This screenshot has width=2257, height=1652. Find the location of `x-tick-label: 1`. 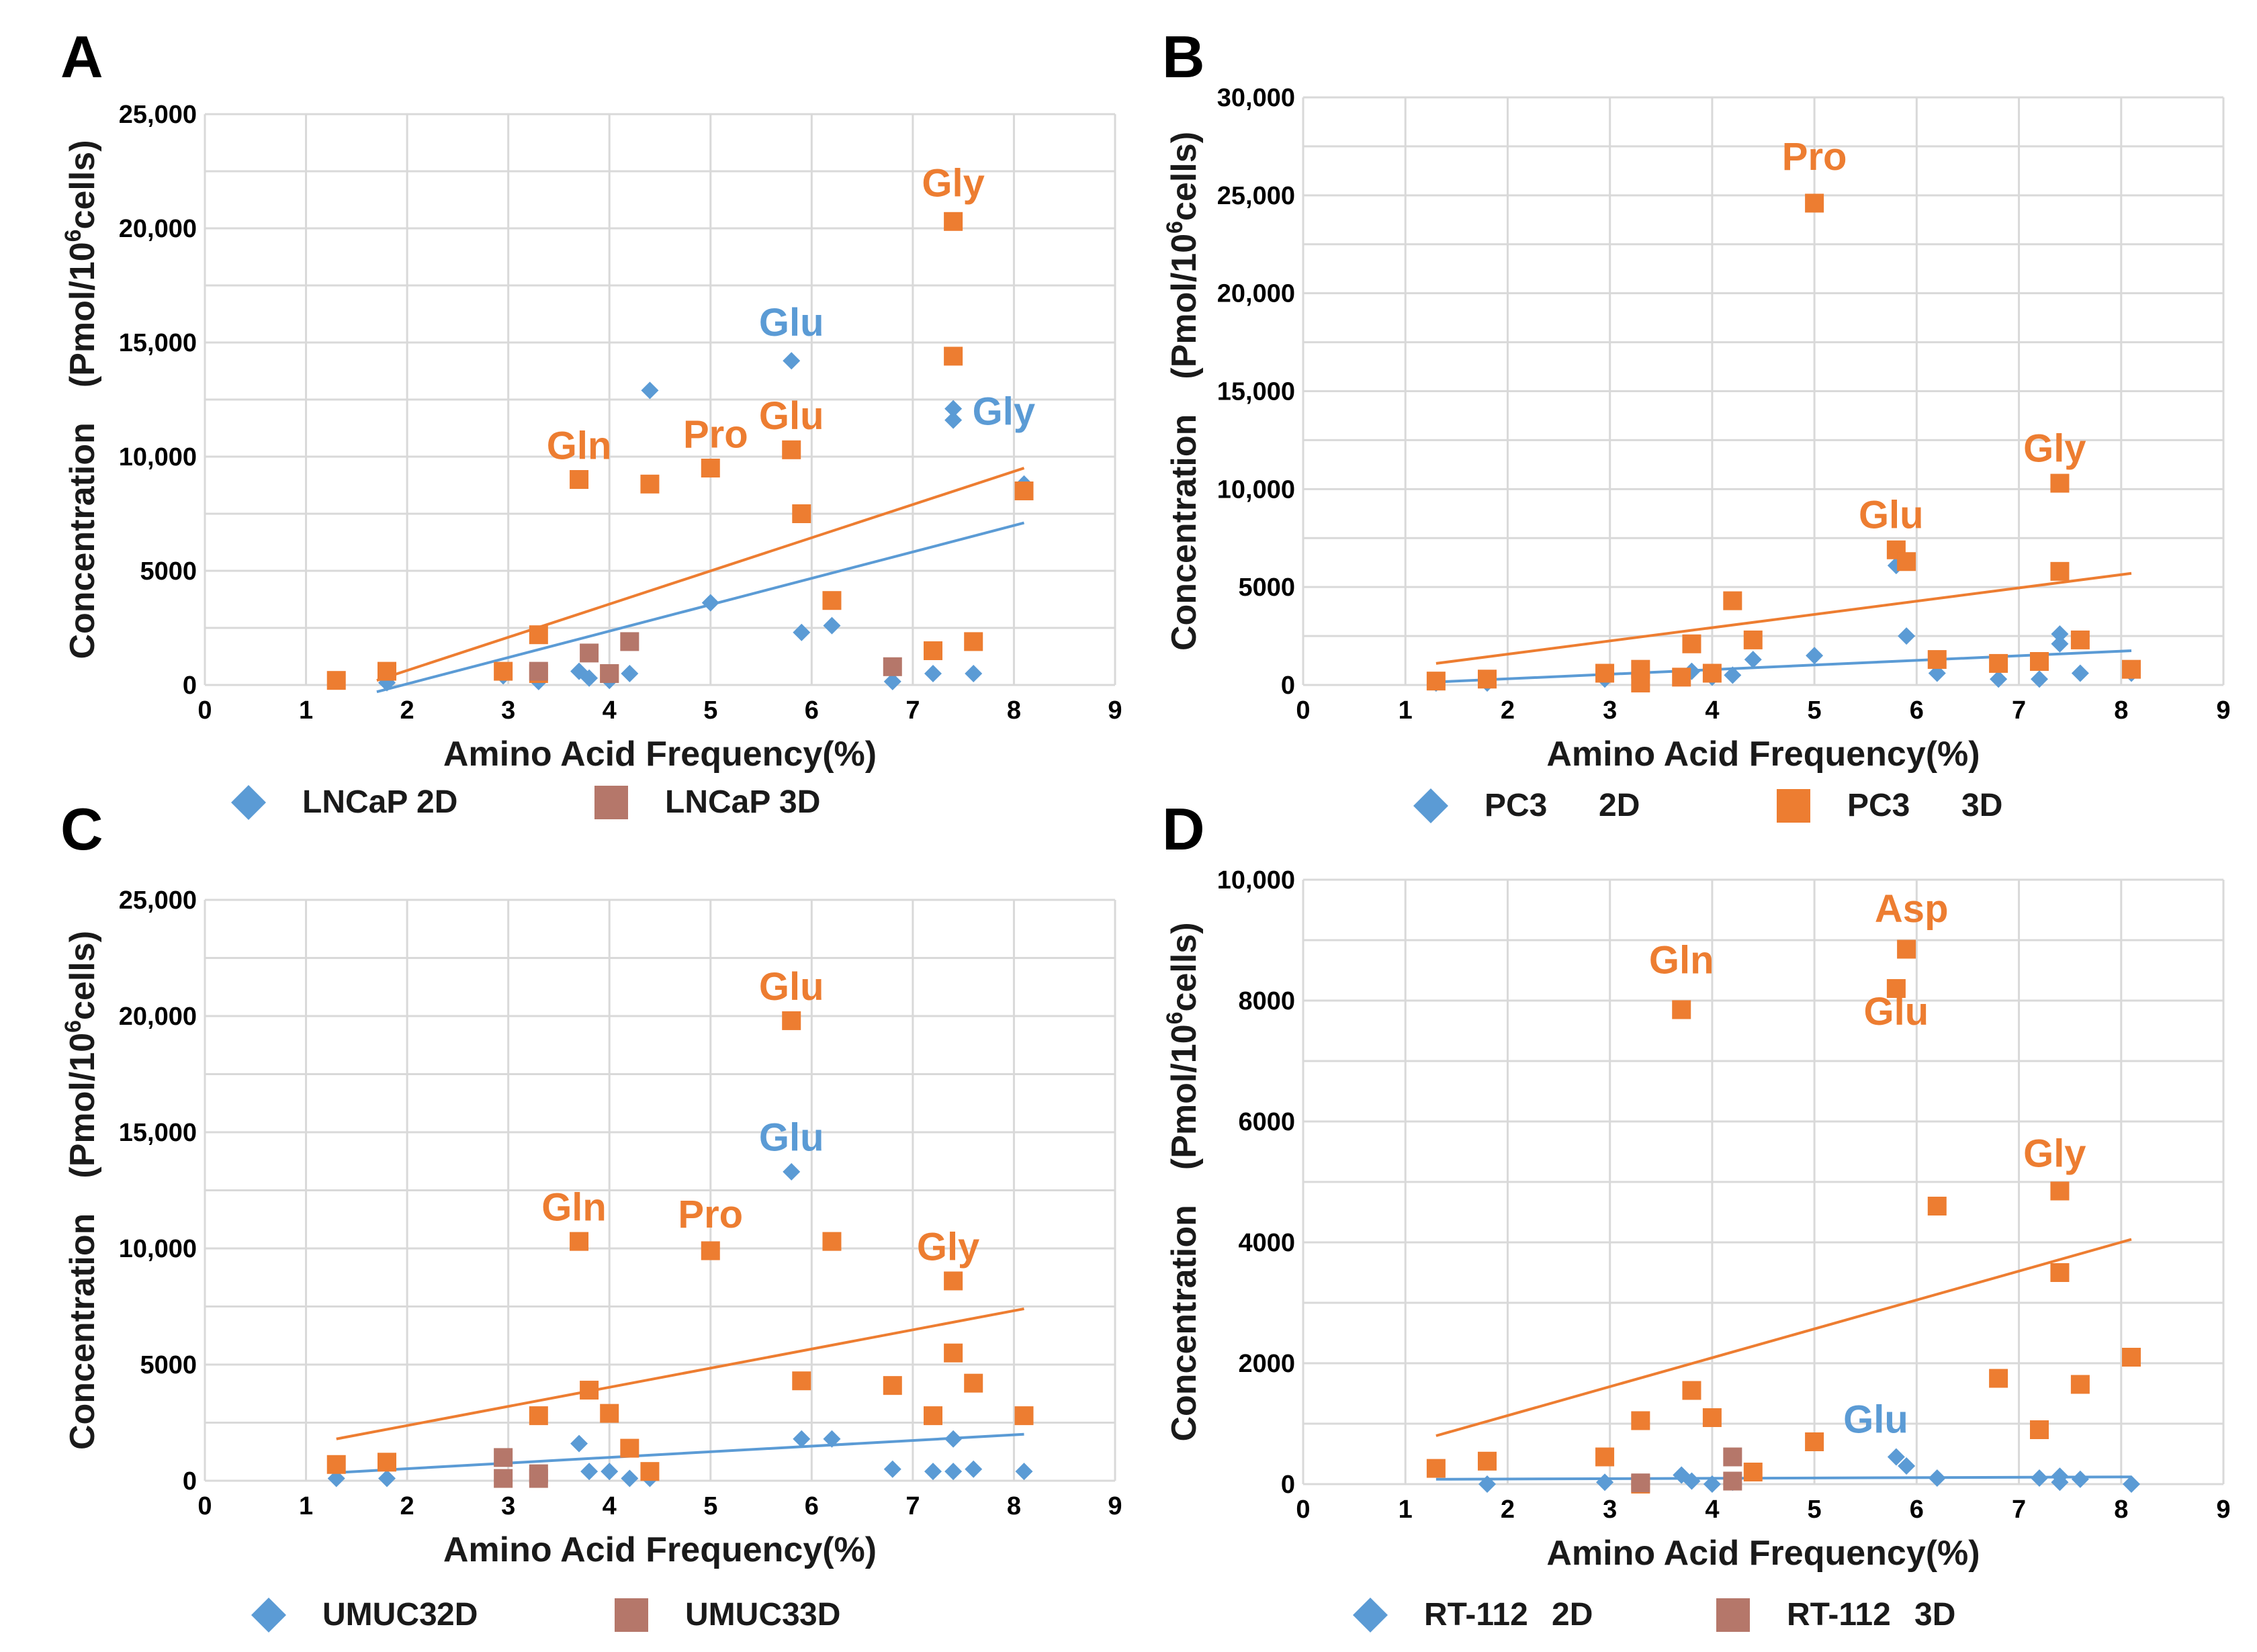

x-tick-label: 1 is located at coordinates (306, 710).